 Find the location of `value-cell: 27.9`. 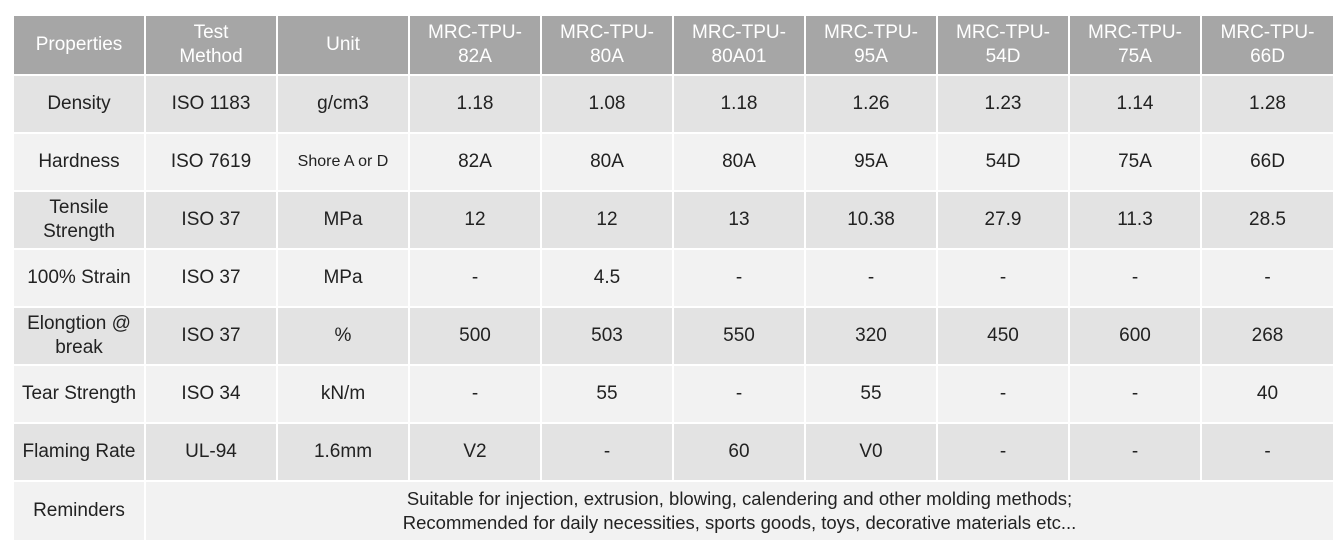

value-cell: 27.9 is located at coordinates (1003, 220).